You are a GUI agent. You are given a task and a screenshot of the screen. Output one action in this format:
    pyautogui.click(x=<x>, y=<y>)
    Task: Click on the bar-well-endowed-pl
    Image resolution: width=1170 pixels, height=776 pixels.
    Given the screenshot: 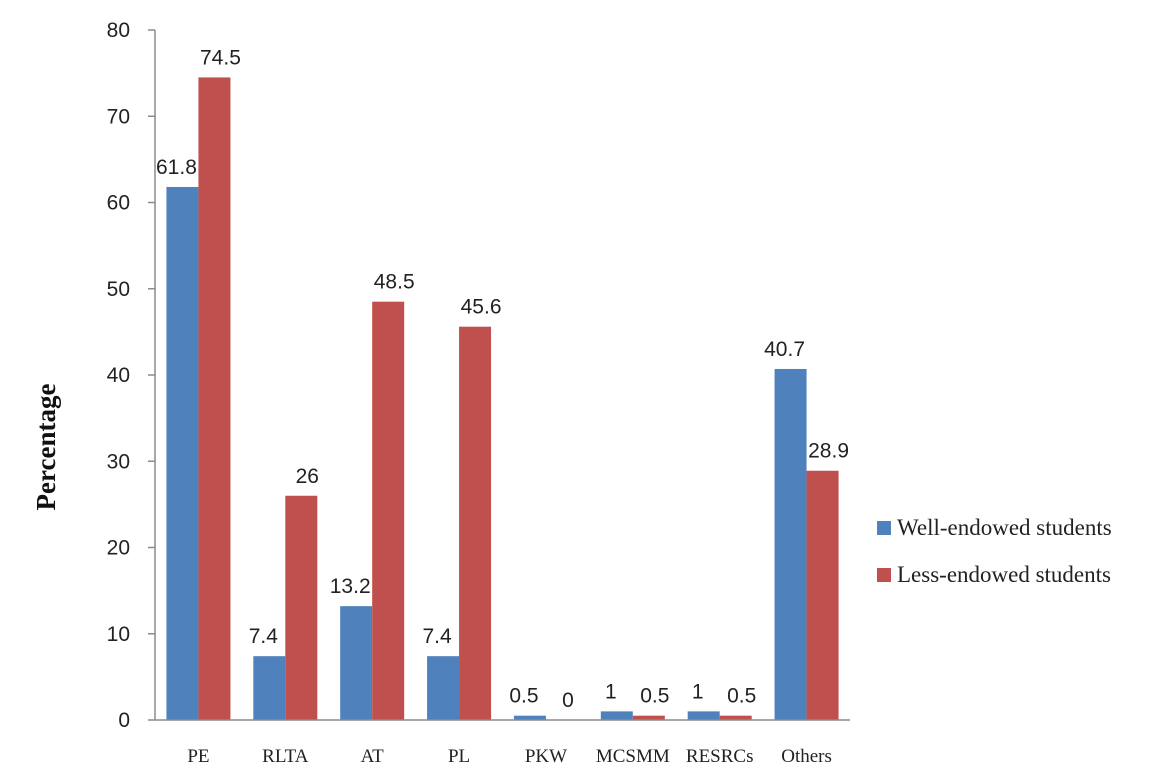 What is the action you would take?
    pyautogui.click(x=443, y=688)
    